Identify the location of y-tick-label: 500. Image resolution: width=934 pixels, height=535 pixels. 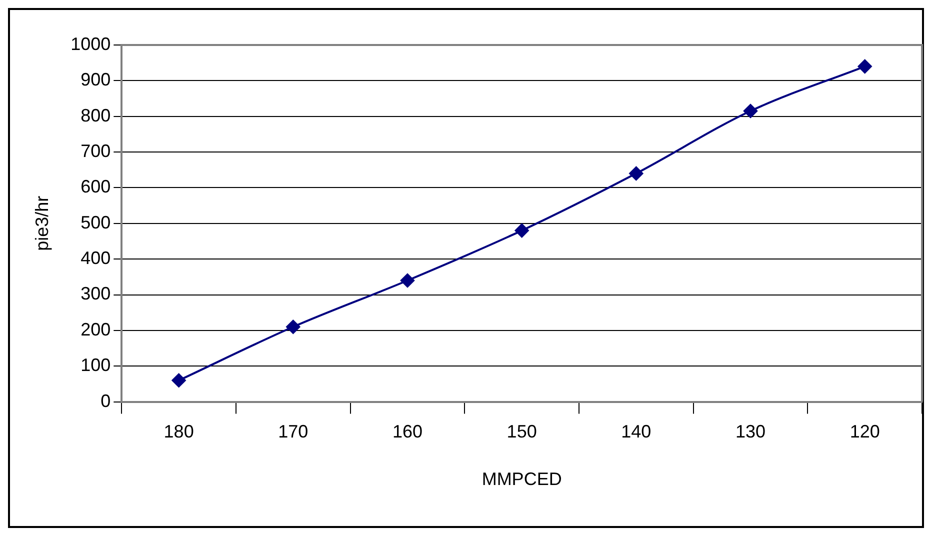
(95, 222).